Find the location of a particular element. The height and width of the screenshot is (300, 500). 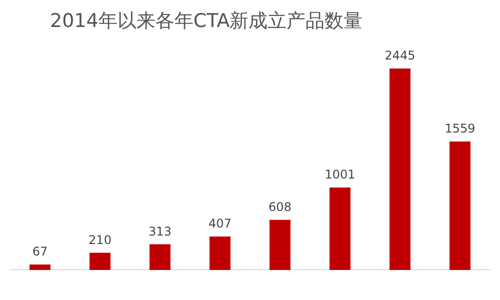

data-label: 608 is located at coordinates (280, 207).